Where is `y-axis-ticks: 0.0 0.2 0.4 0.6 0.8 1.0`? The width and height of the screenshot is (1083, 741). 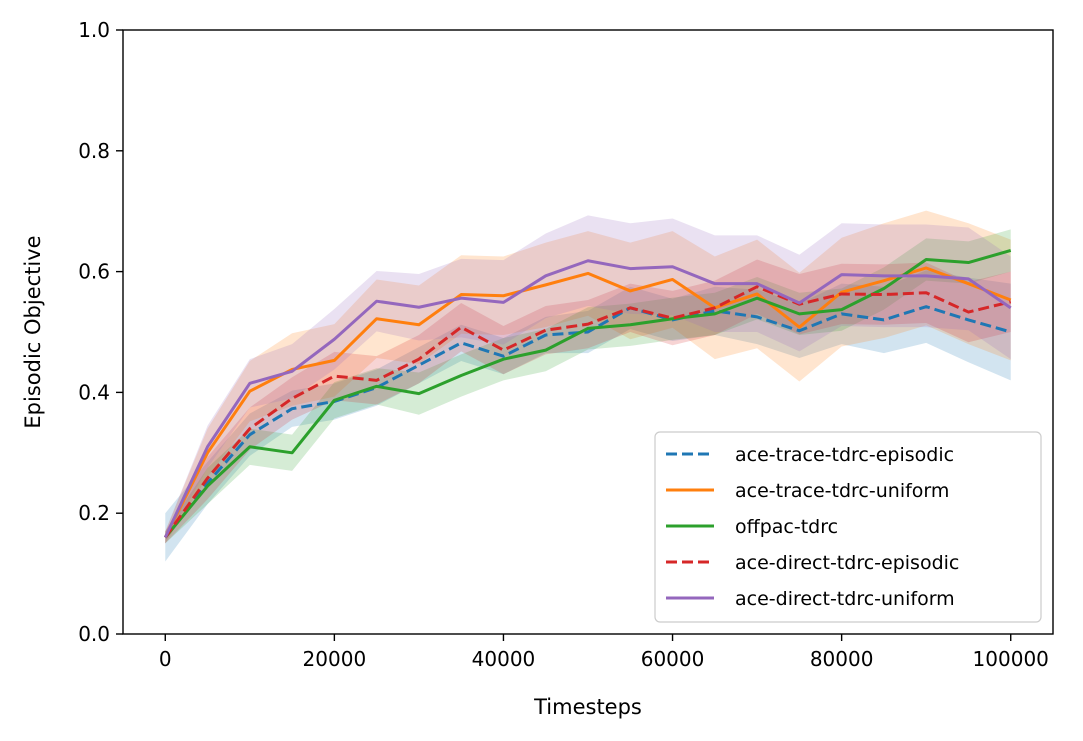
y-axis-ticks: 0.0 0.2 0.4 0.6 0.8 1.0 is located at coordinates (100, 332).